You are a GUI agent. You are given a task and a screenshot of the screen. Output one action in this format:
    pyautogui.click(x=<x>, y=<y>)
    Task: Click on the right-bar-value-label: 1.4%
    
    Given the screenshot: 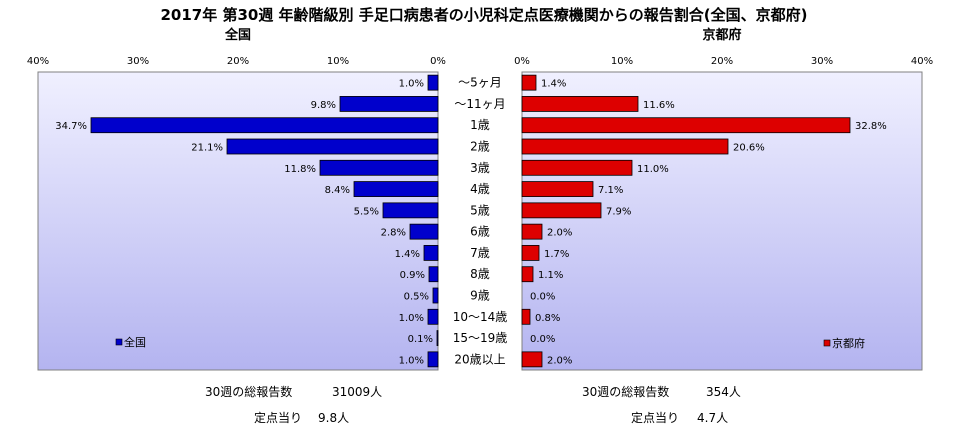 What is the action you would take?
    pyautogui.click(x=553, y=84)
    